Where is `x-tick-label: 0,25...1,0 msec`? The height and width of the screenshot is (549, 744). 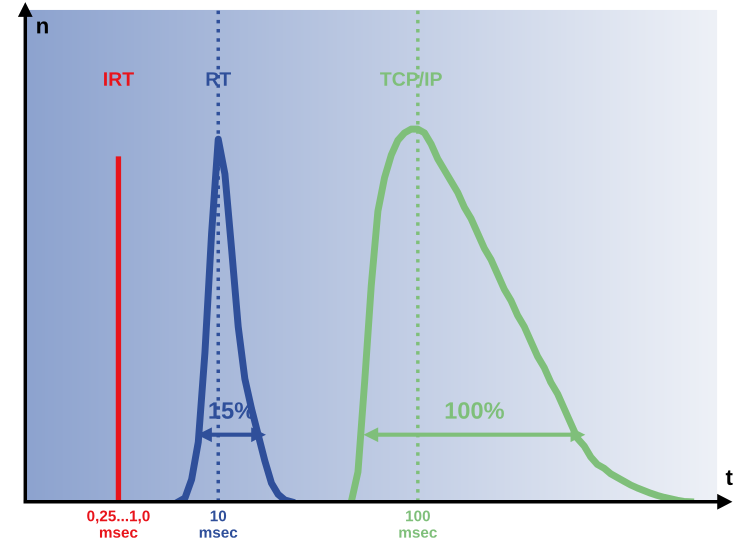 x-tick-label: 0,25...1,0 msec is located at coordinates (118, 524).